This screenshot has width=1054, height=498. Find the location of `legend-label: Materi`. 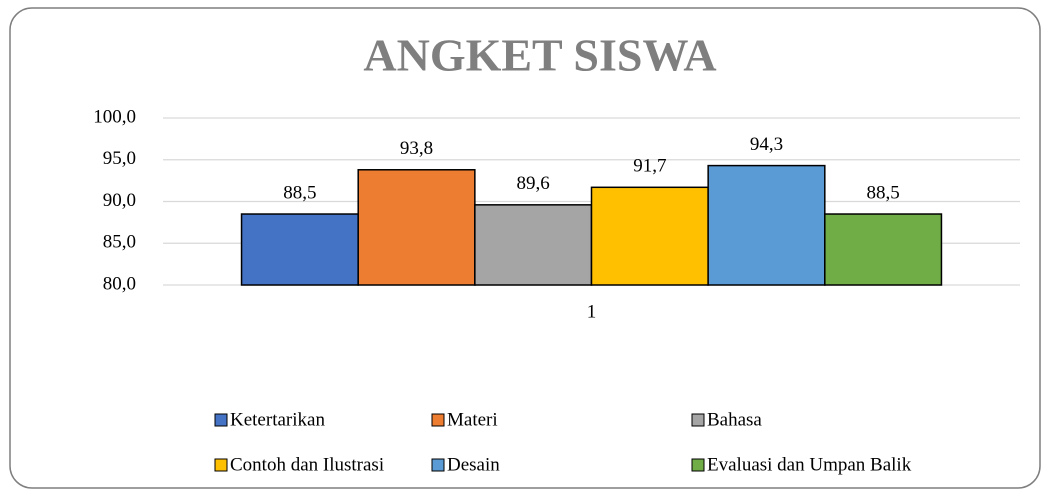

legend-label: Materi is located at coordinates (472, 419).